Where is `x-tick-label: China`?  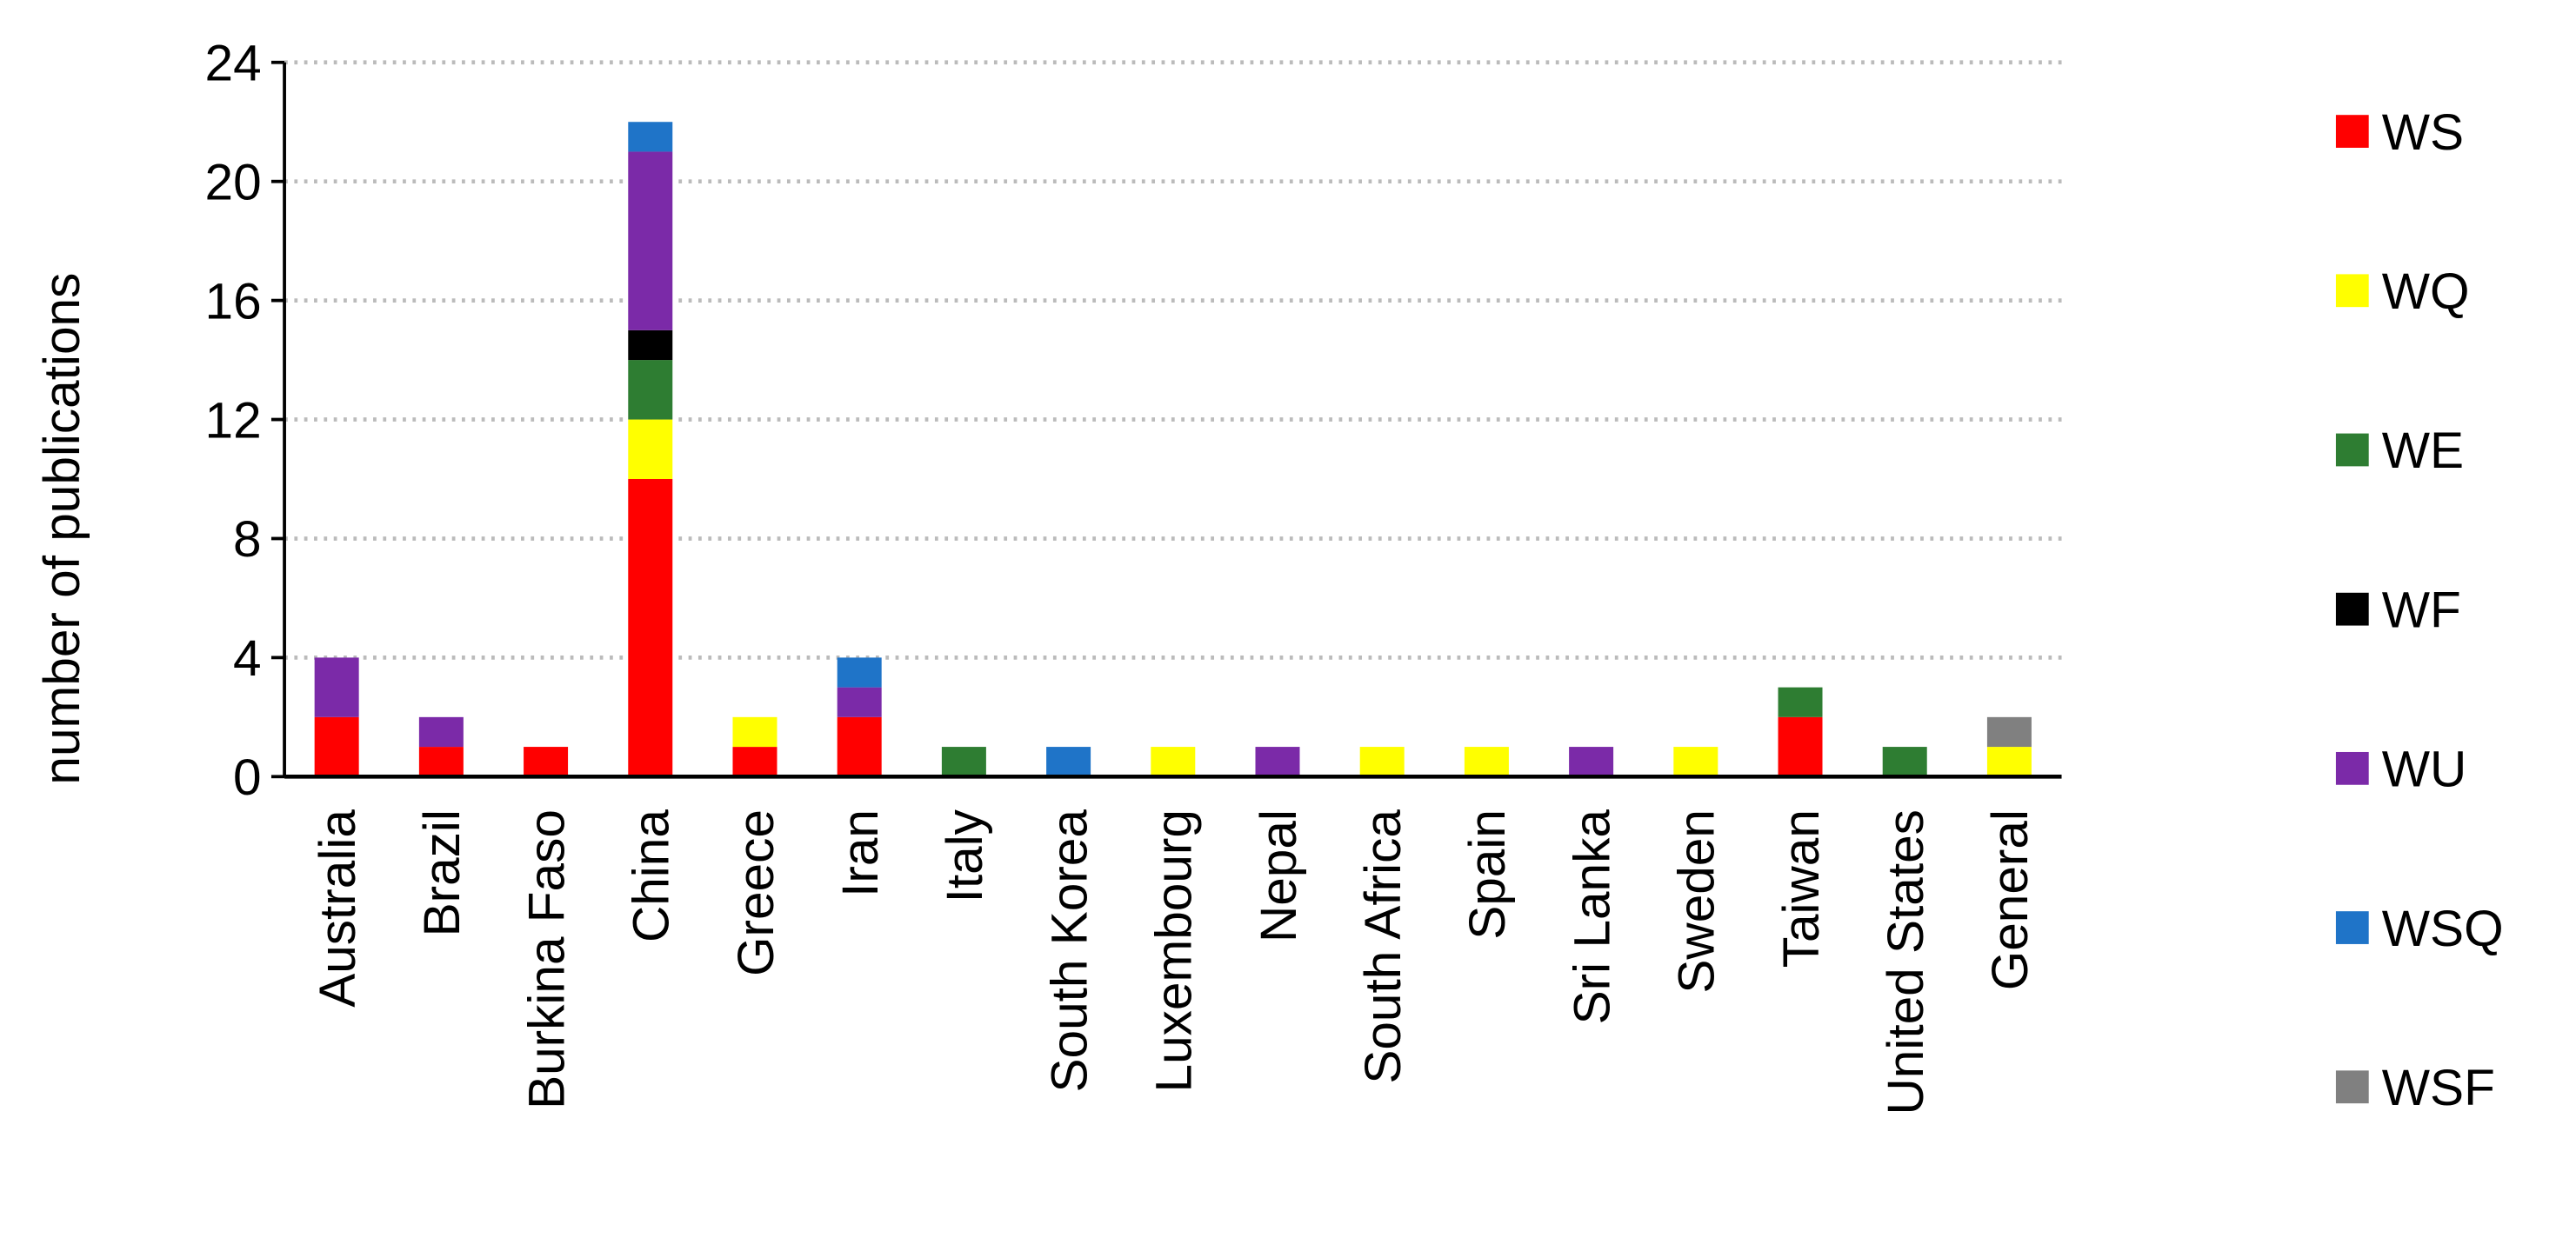
x-tick-label: China is located at coordinates (652, 875).